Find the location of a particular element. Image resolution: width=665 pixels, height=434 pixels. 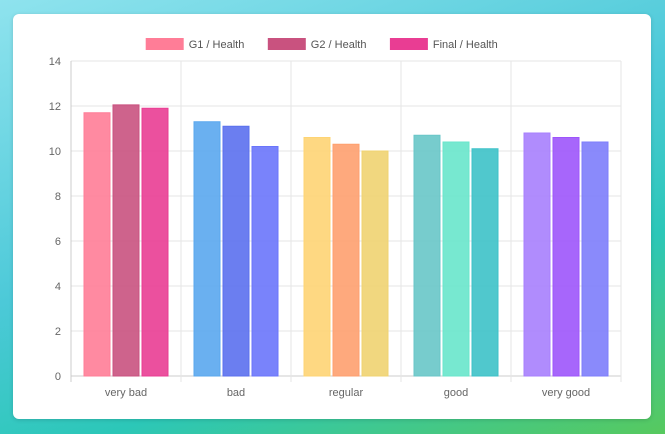

x-tick-label: regular is located at coordinates (346, 393).